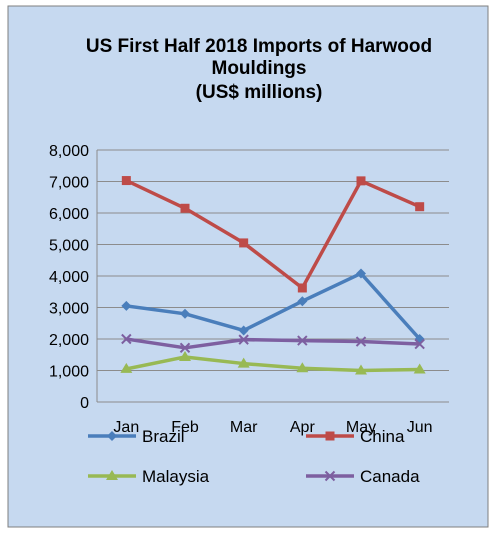 Image resolution: width=494 pixels, height=533 pixels. Describe the element at coordinates (69, 246) in the screenshot. I see `y-tick-label: 5,000` at that location.